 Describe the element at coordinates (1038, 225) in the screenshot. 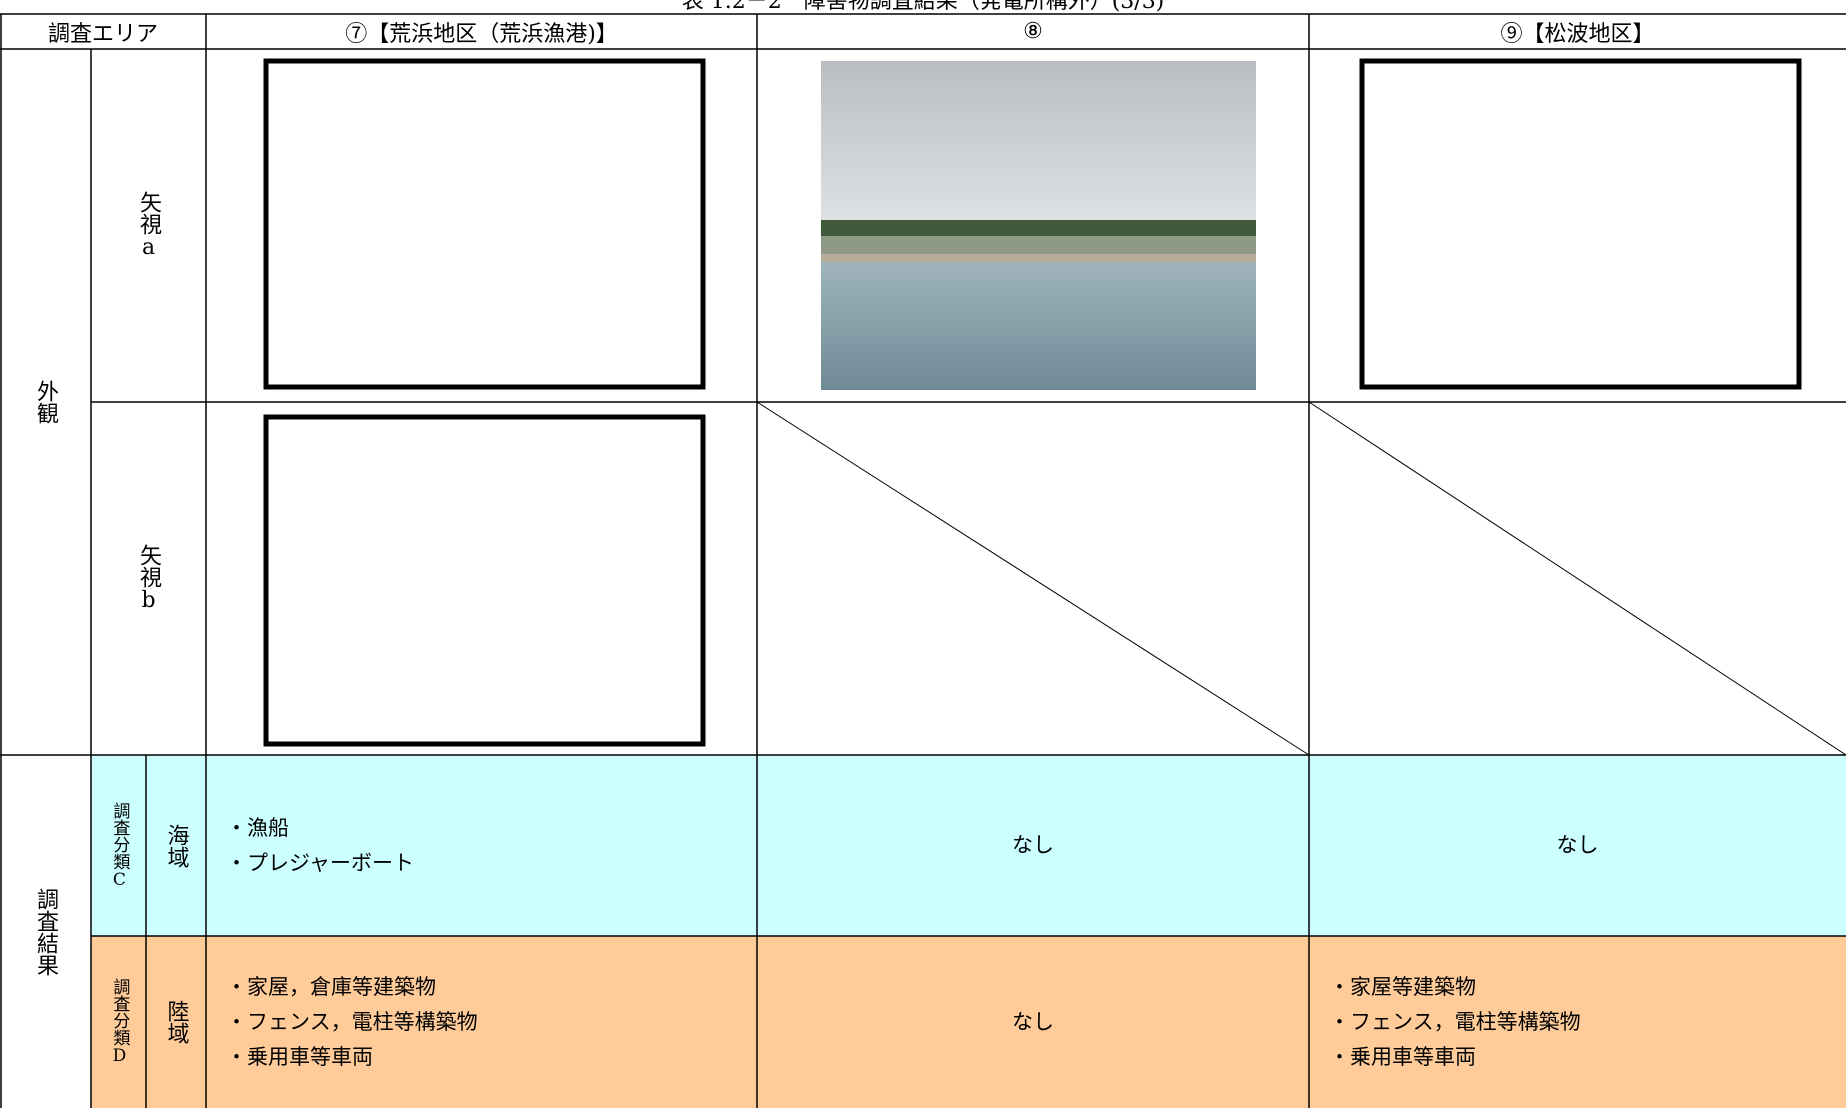

I see `photo` at that location.